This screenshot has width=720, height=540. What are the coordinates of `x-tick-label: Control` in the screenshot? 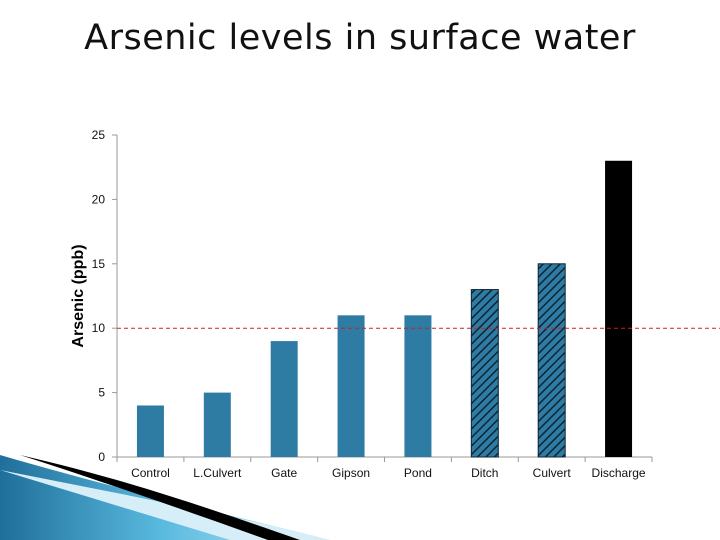 It's located at (150, 473).